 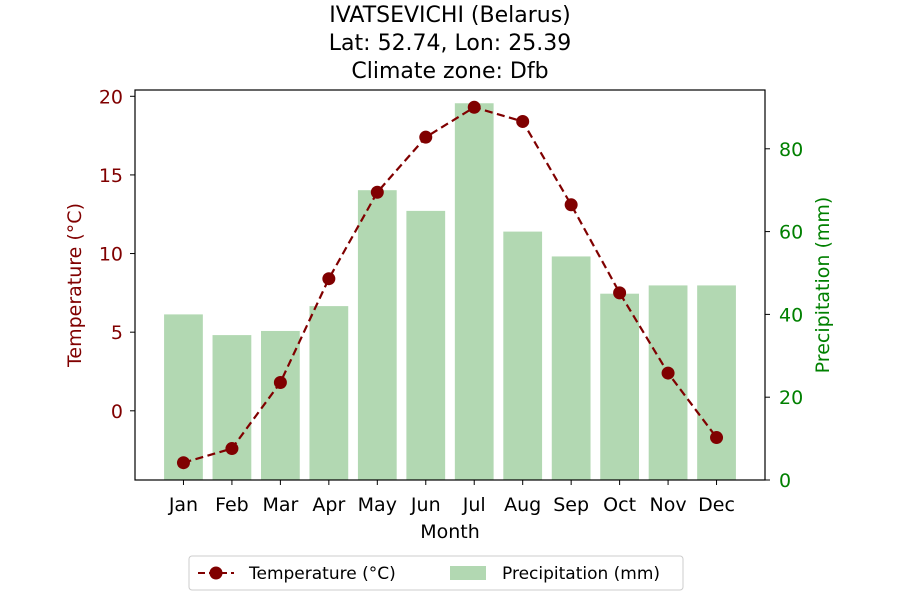 What do you see at coordinates (183, 505) in the screenshot?
I see `x-tick-label: Jan` at bounding box center [183, 505].